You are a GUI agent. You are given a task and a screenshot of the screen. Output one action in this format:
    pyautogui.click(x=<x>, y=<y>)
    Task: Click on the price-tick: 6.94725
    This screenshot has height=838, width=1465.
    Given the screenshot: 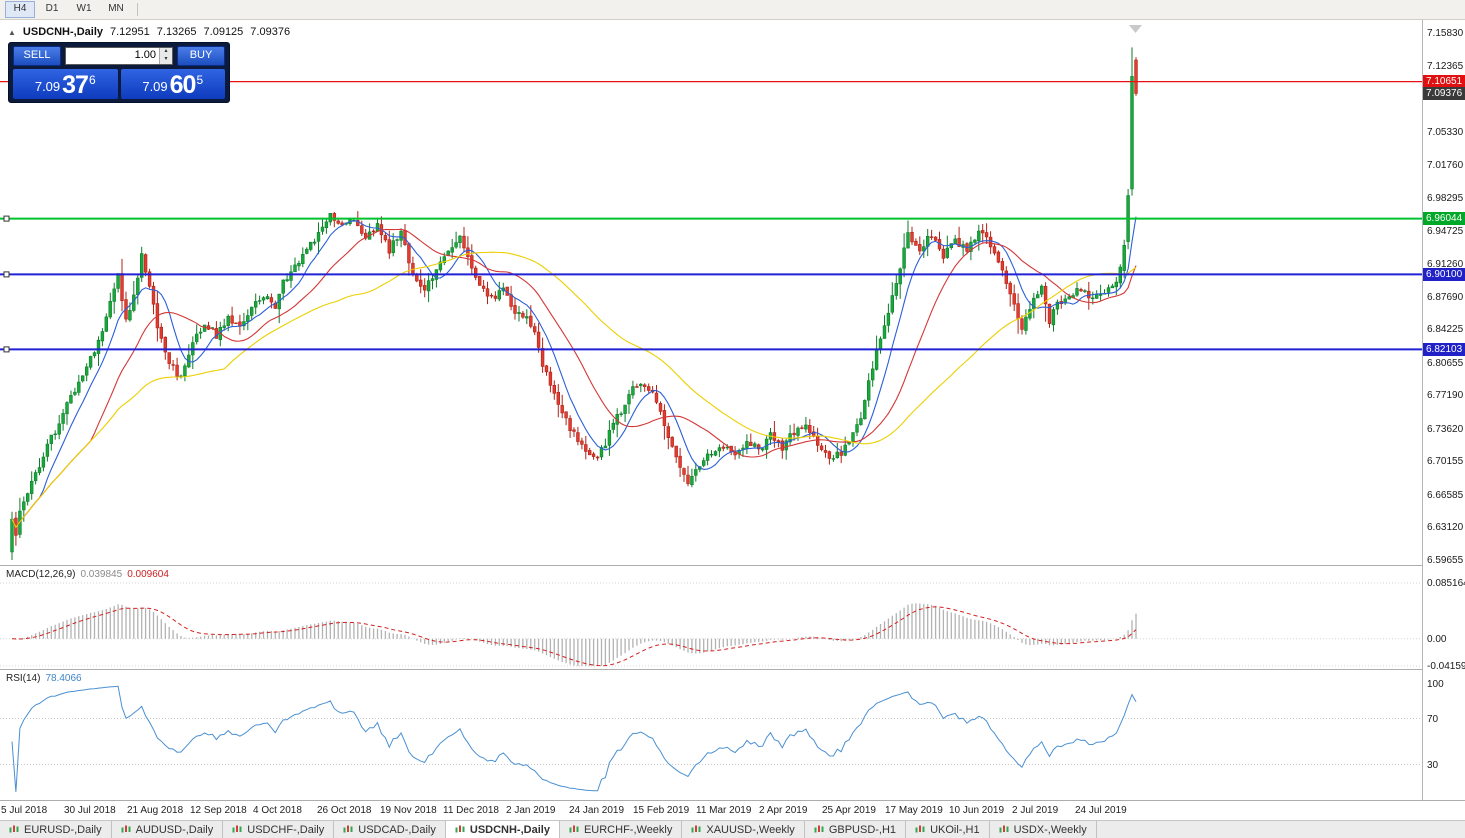 What is the action you would take?
    pyautogui.click(x=1445, y=231)
    